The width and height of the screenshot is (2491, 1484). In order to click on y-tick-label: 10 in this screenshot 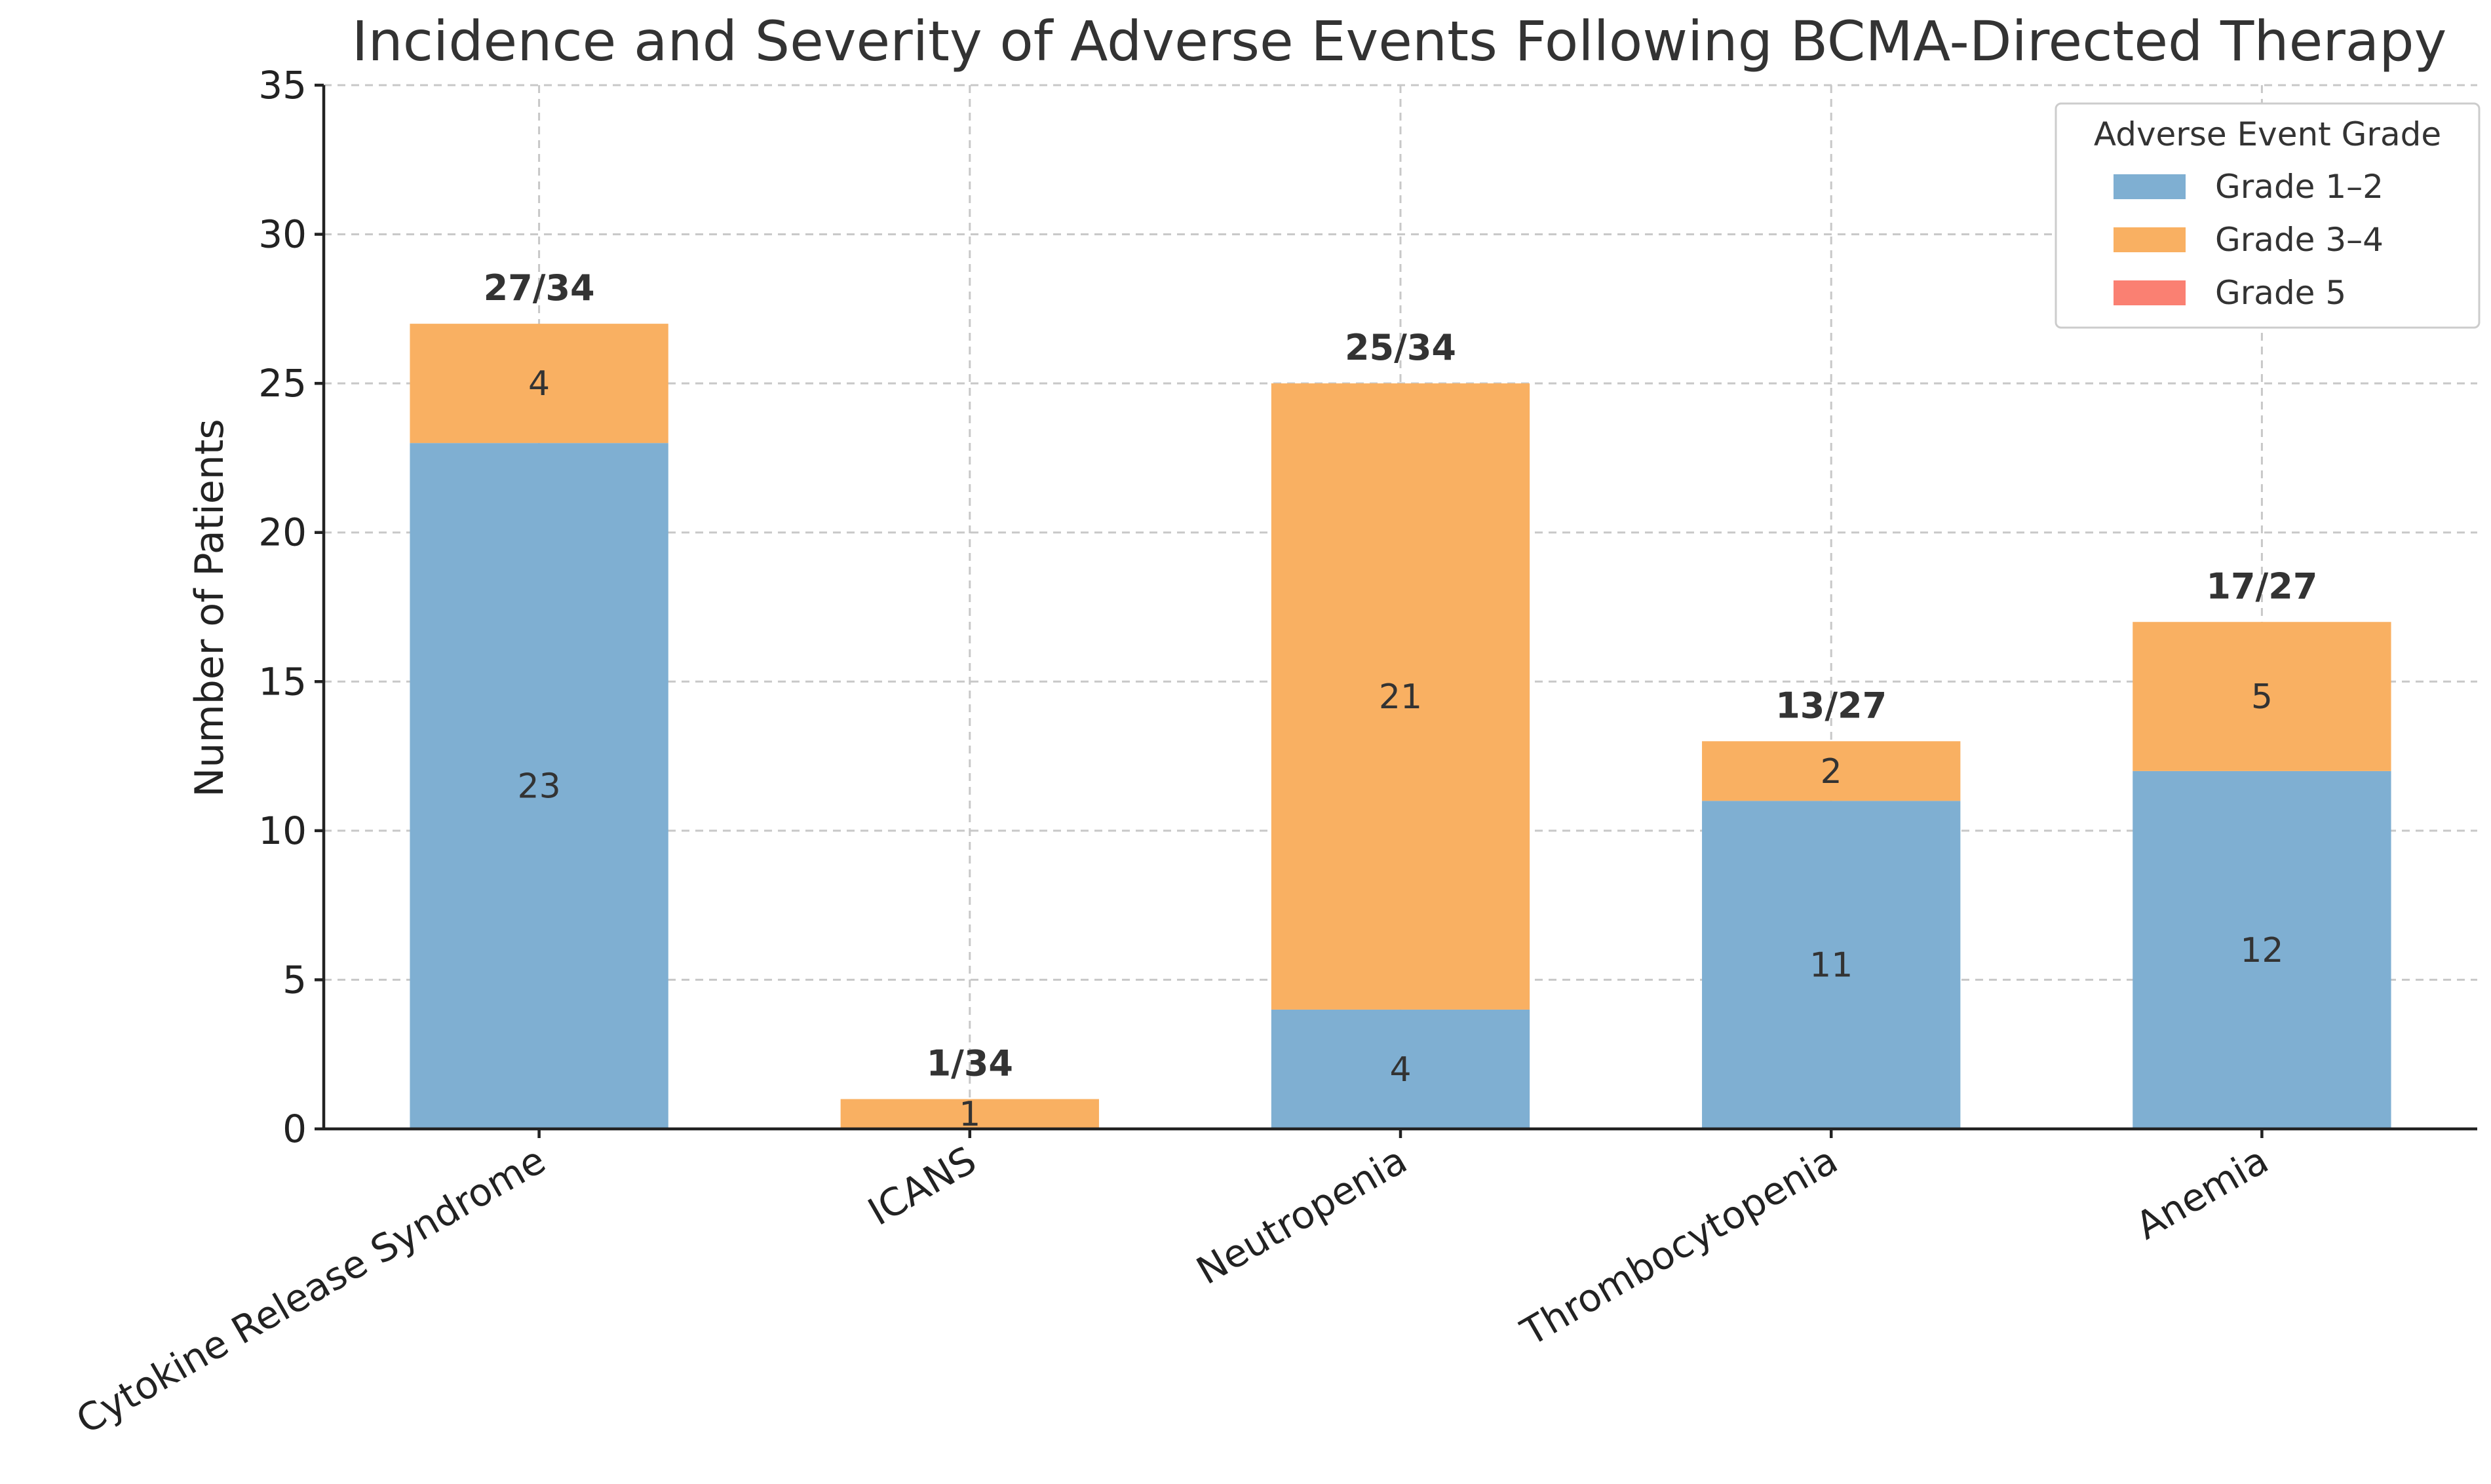, I will do `click(282, 831)`.